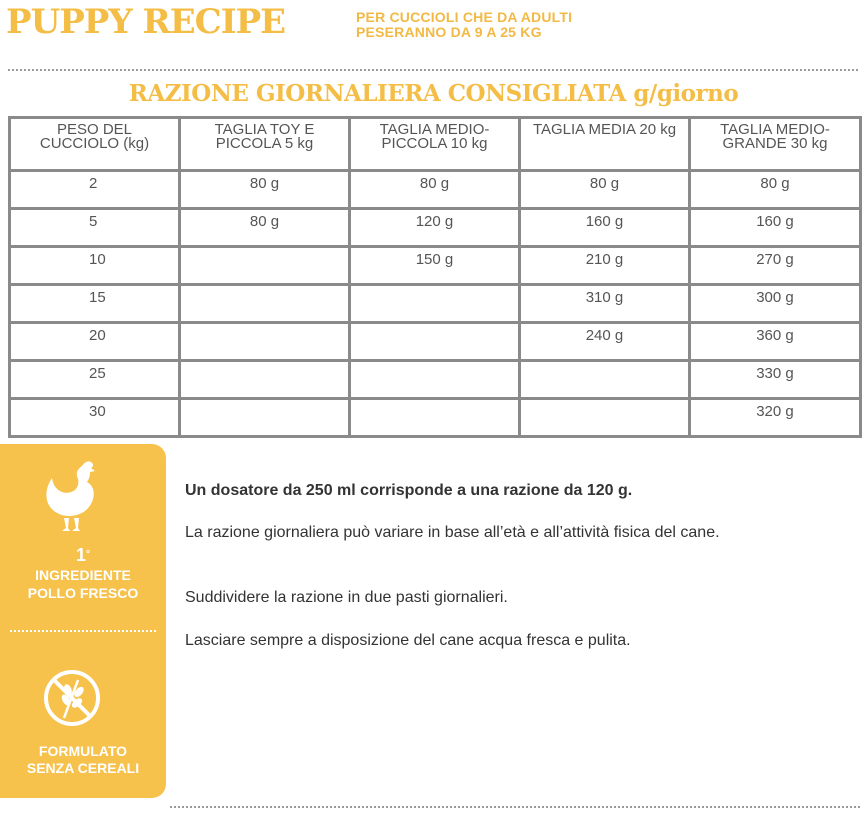  What do you see at coordinates (515, 807) in the screenshot?
I see `bottom-divider` at bounding box center [515, 807].